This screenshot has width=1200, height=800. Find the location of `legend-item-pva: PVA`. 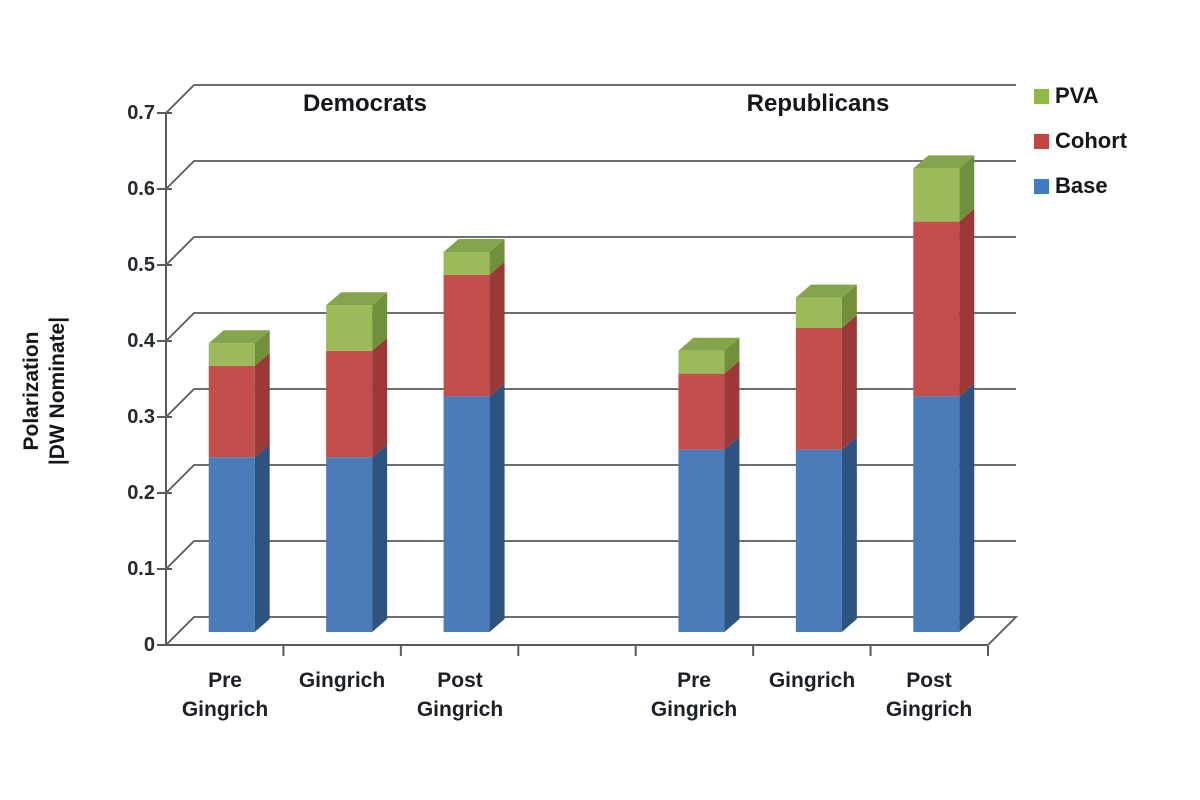

legend-item-pva: PVA is located at coordinates (1080, 96).